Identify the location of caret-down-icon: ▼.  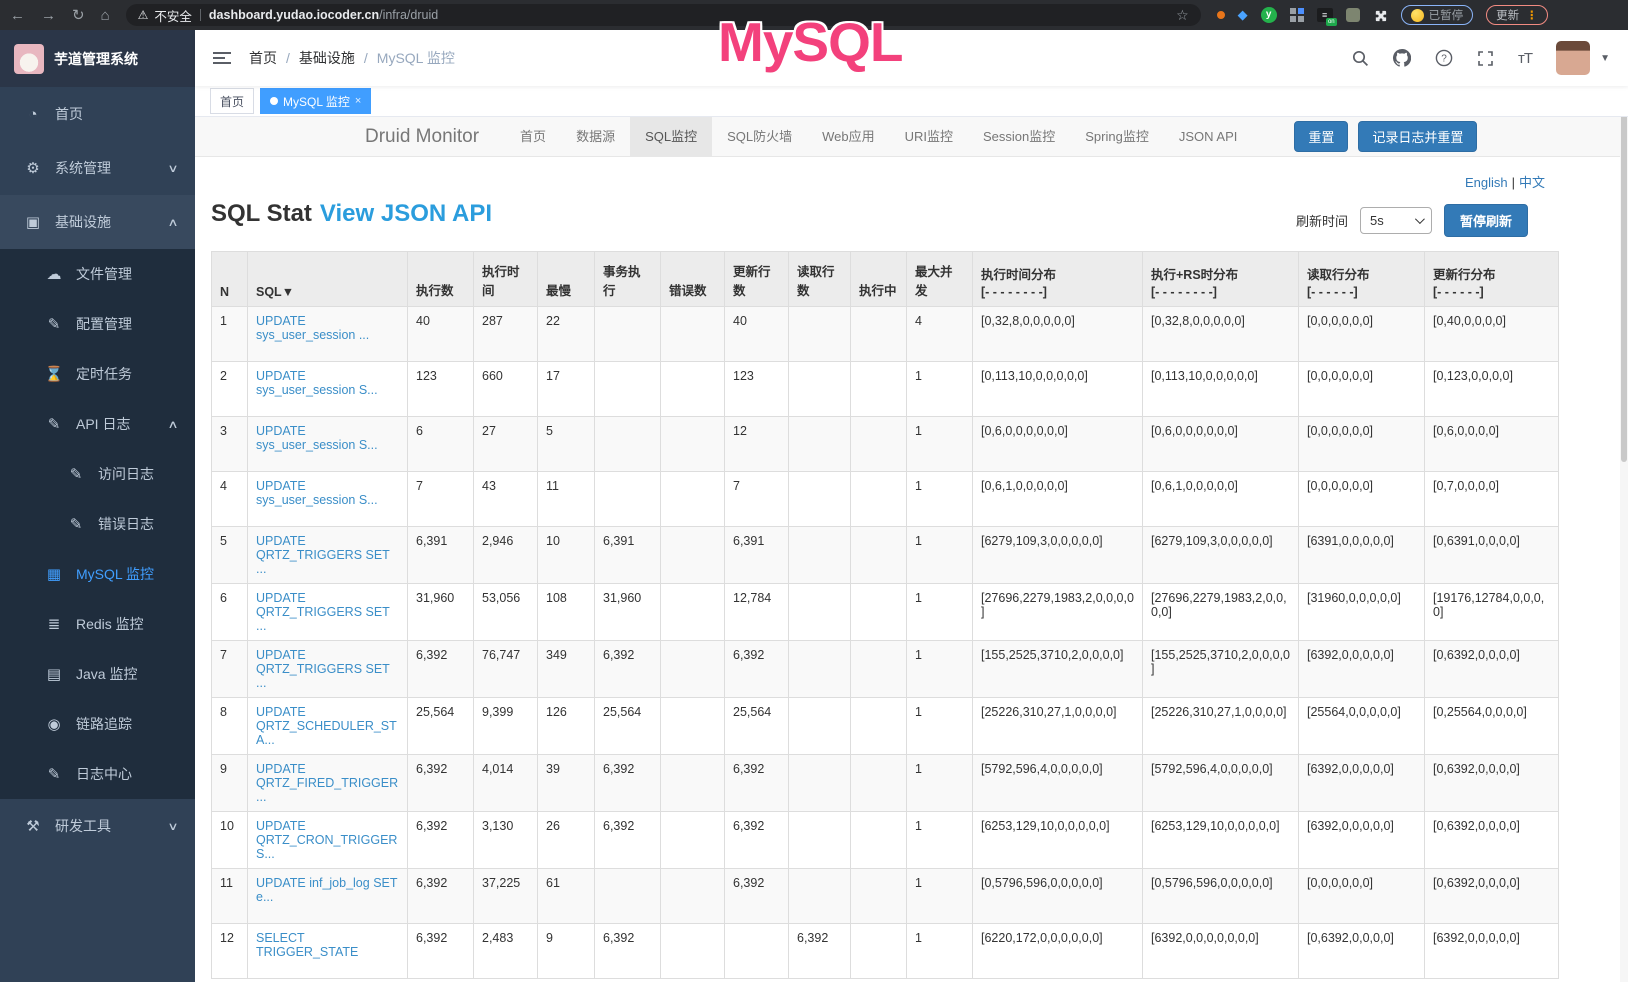
(1605, 58).